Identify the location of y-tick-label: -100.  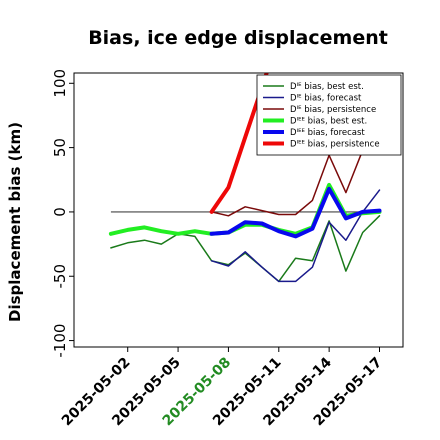
(60, 341).